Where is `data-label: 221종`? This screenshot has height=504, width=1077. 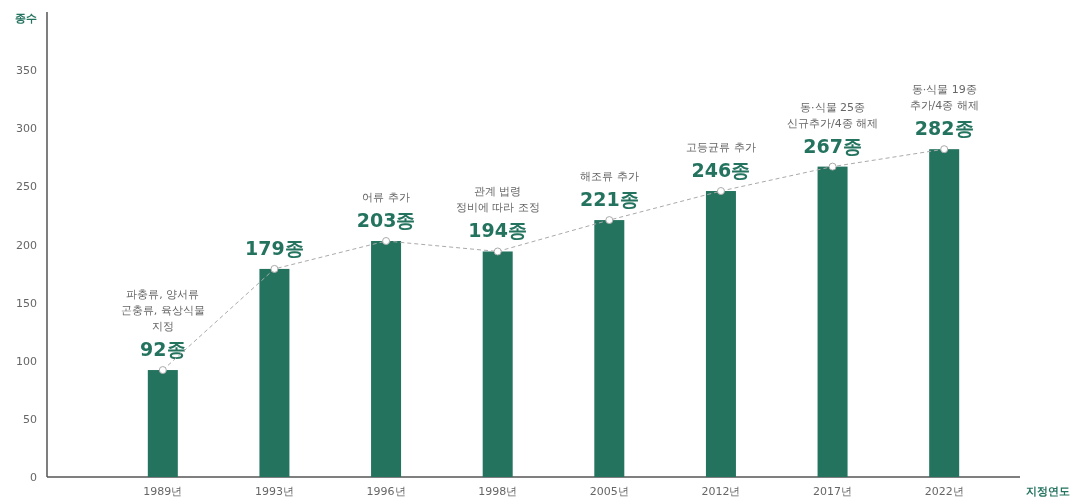 data-label: 221종 is located at coordinates (609, 199).